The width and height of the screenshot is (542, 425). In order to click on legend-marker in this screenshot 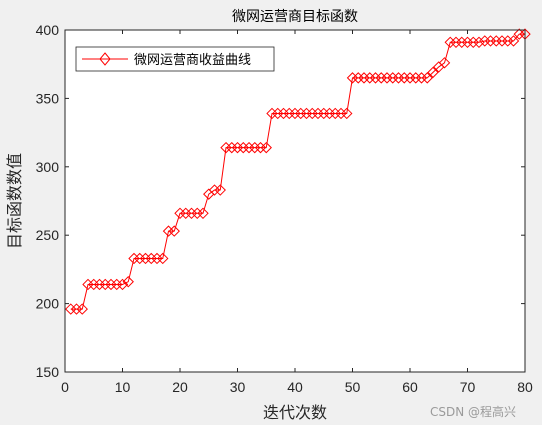, I will do `click(105, 59)`.